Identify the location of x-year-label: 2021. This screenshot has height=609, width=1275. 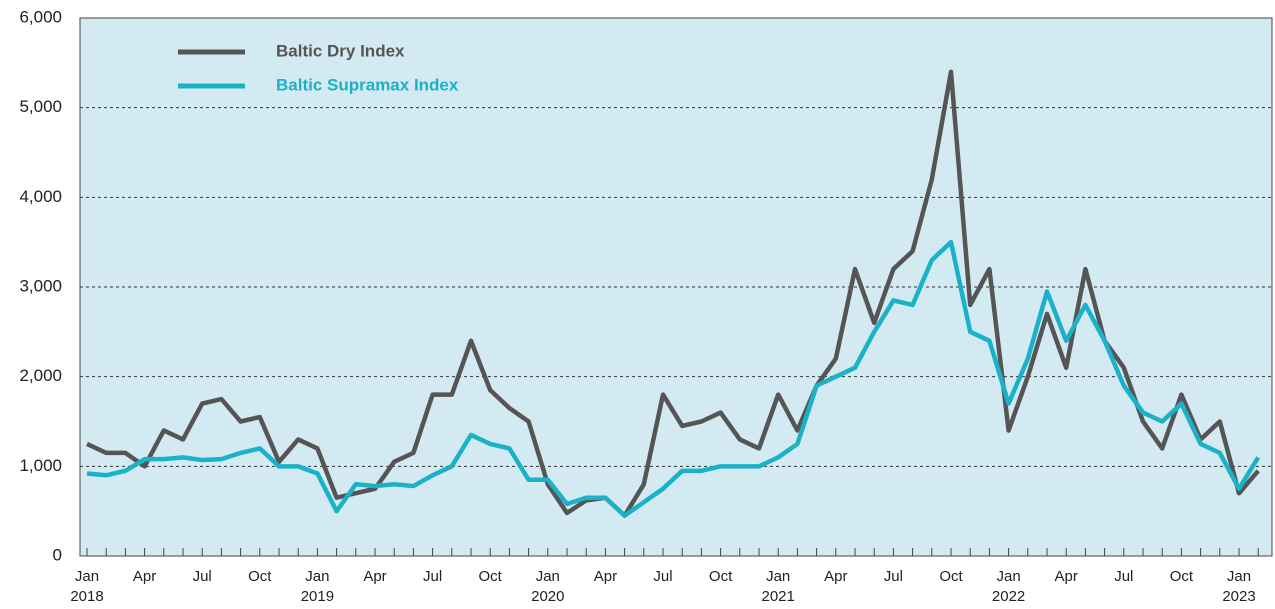
(778, 596).